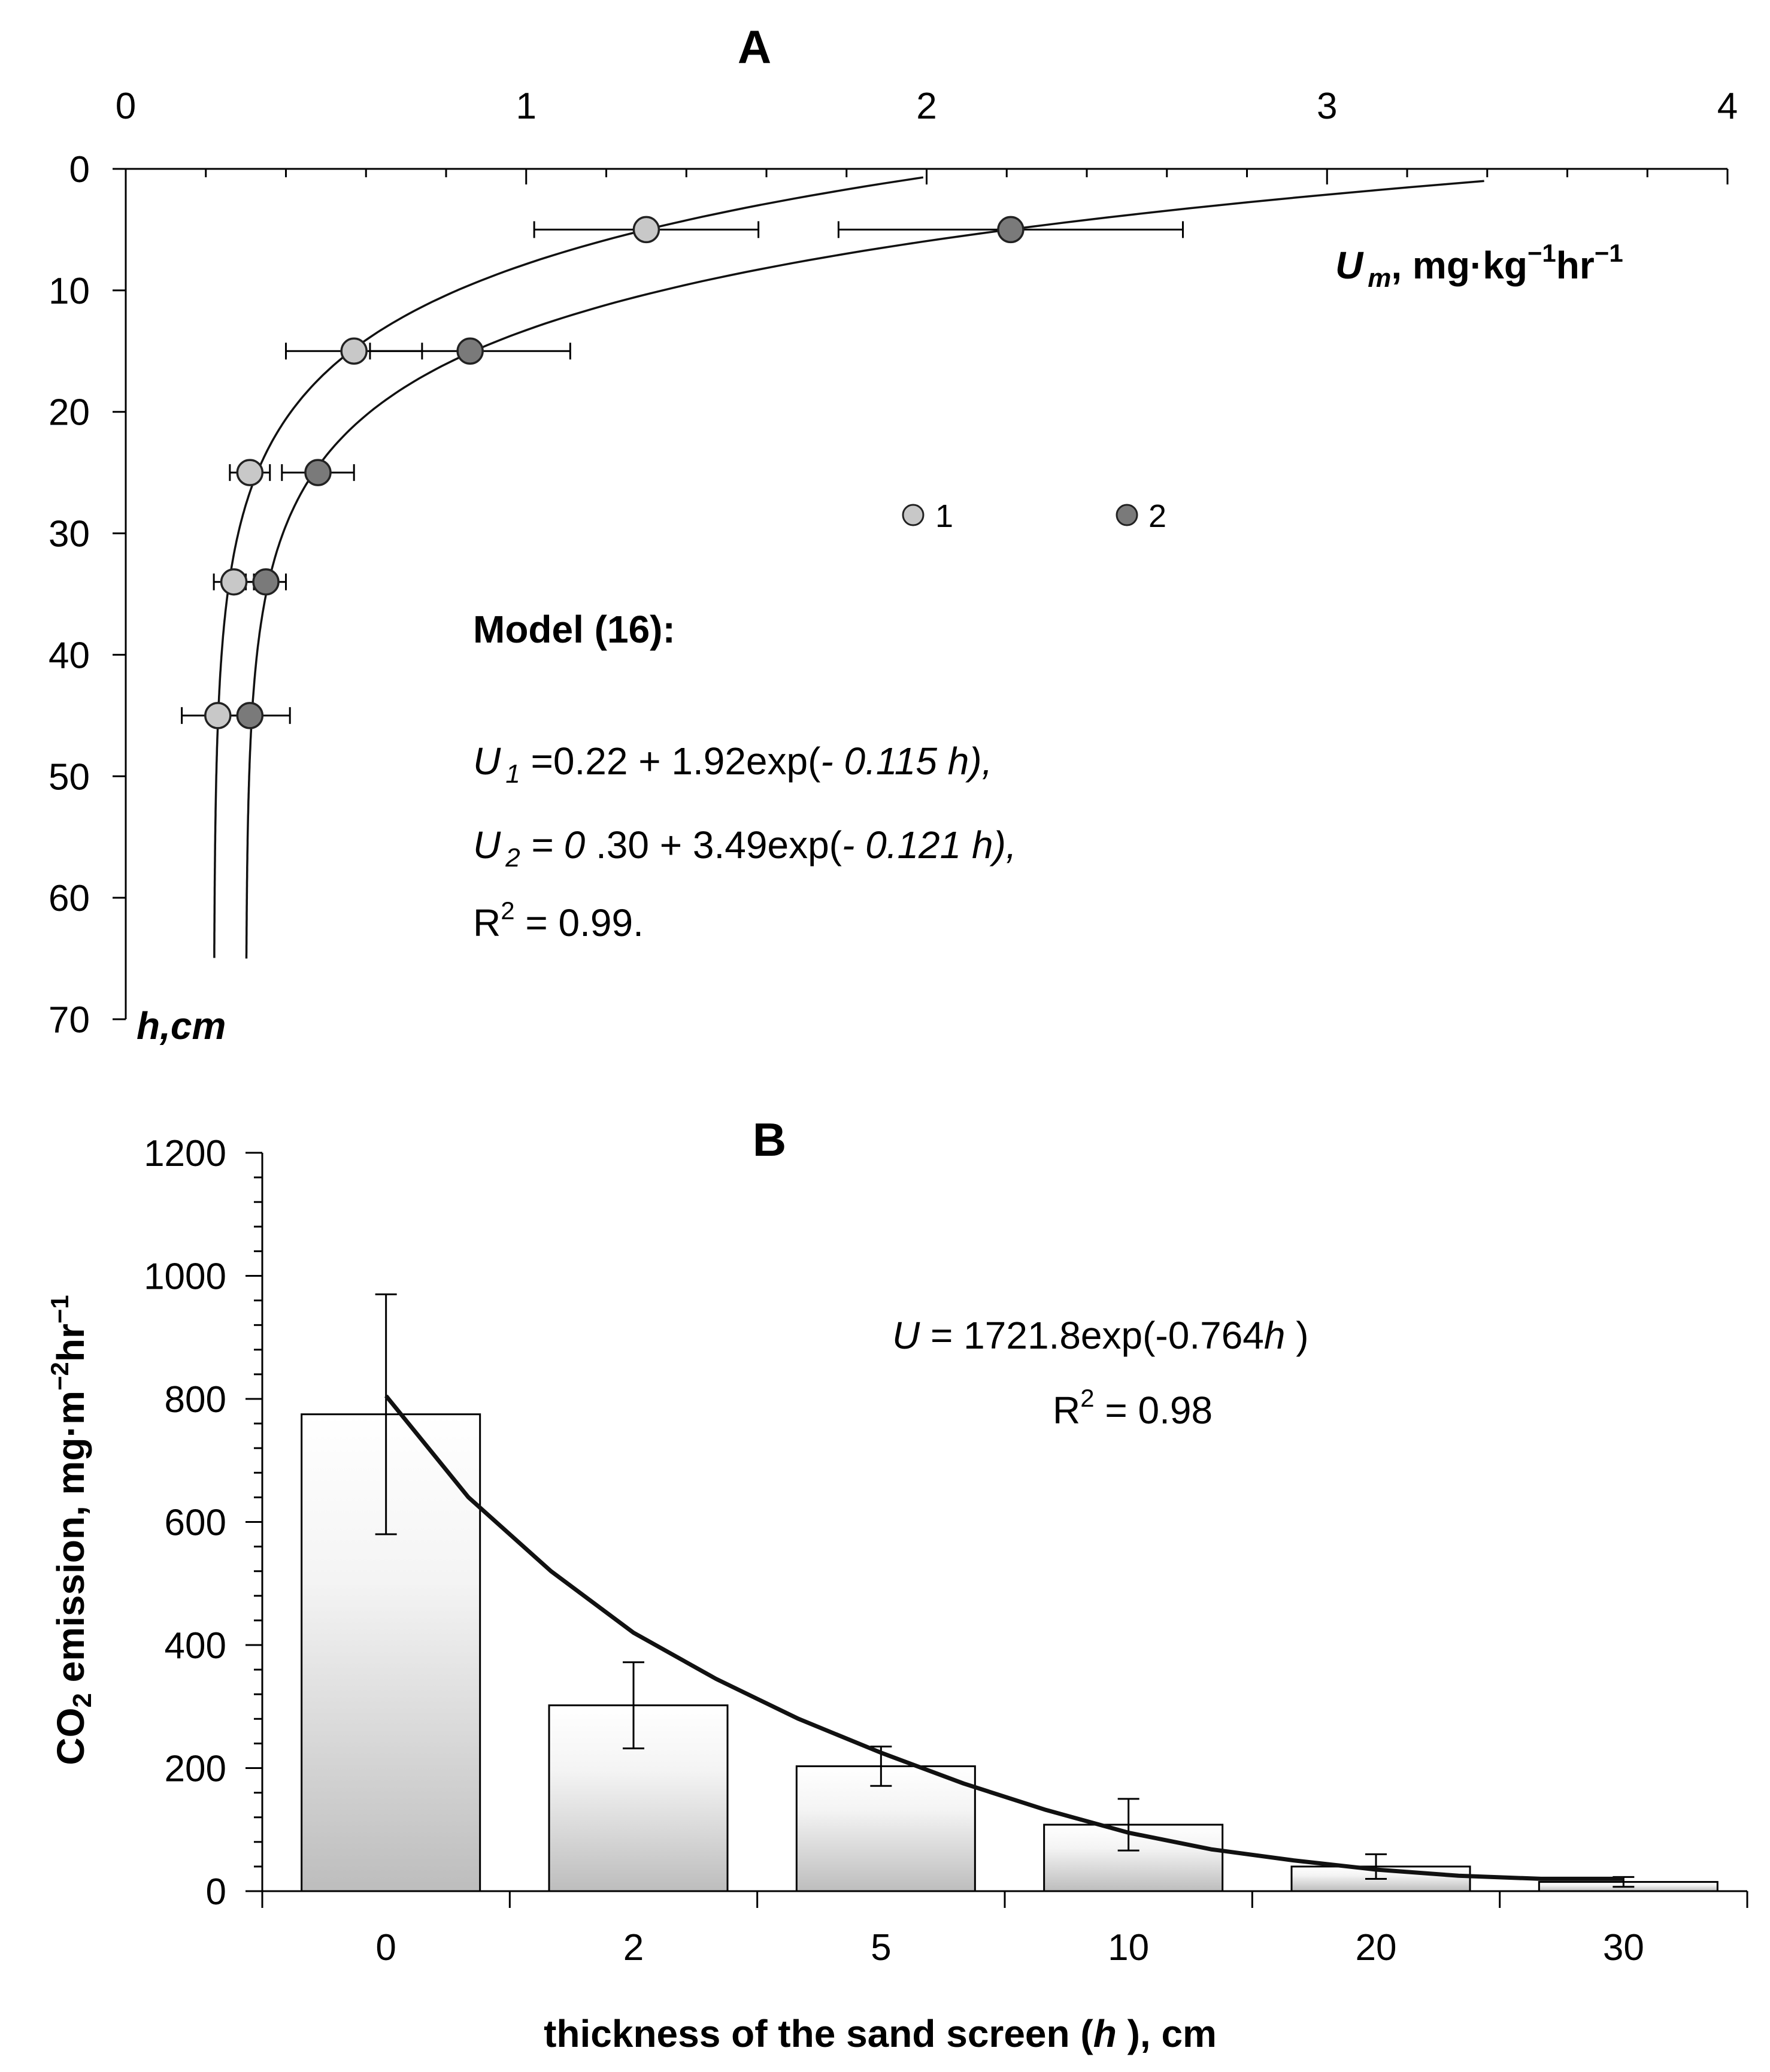 The image size is (1770, 2072). I want to click on a-y-tick-label: 40, so click(69, 655).